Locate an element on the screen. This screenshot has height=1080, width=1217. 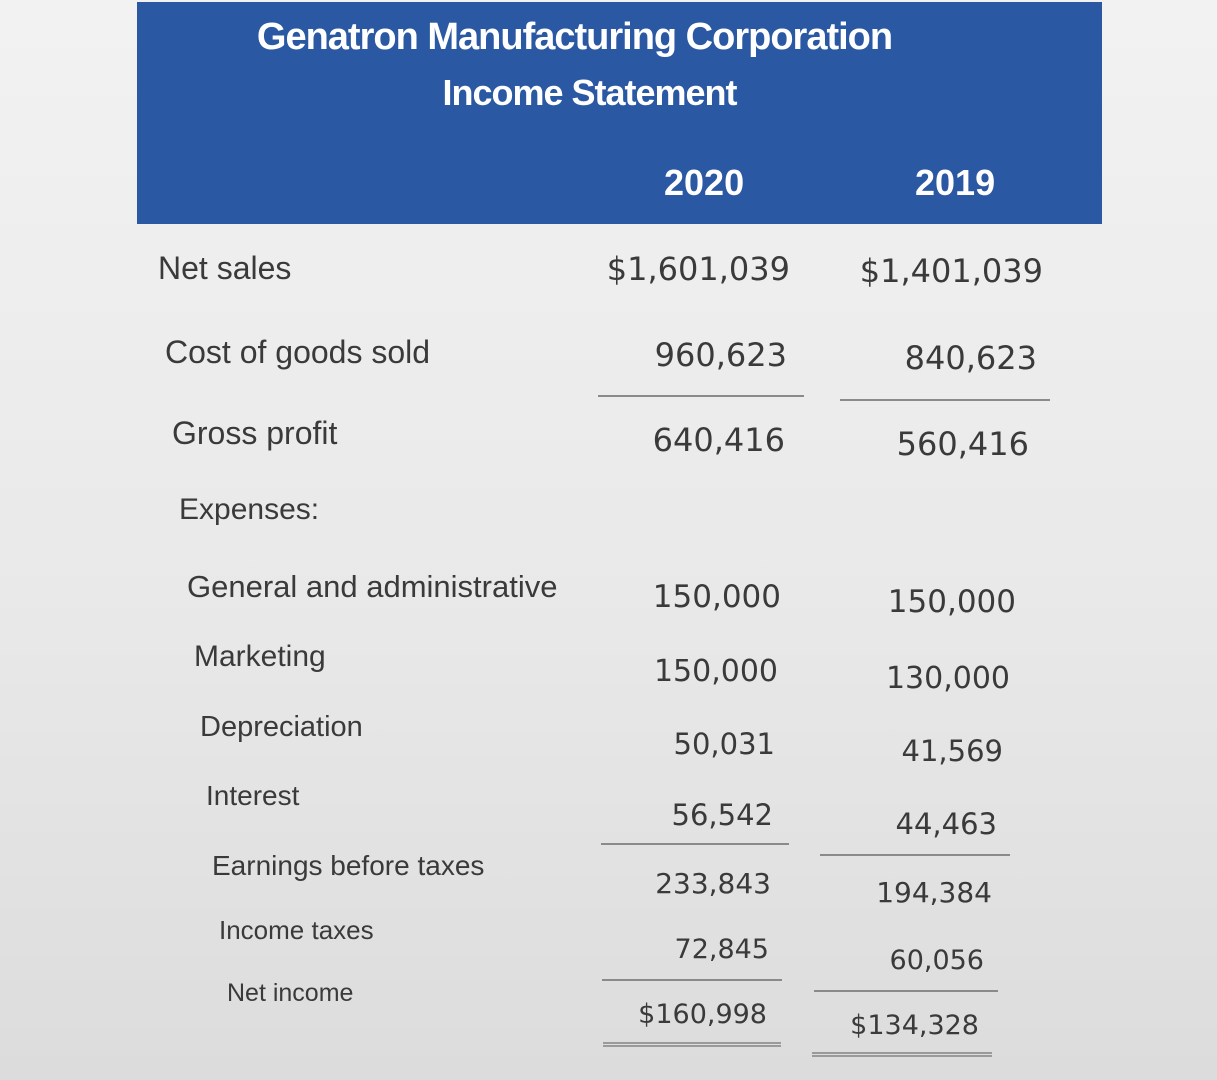
row-label-gross-profit: Gross profit is located at coordinates (255, 433).